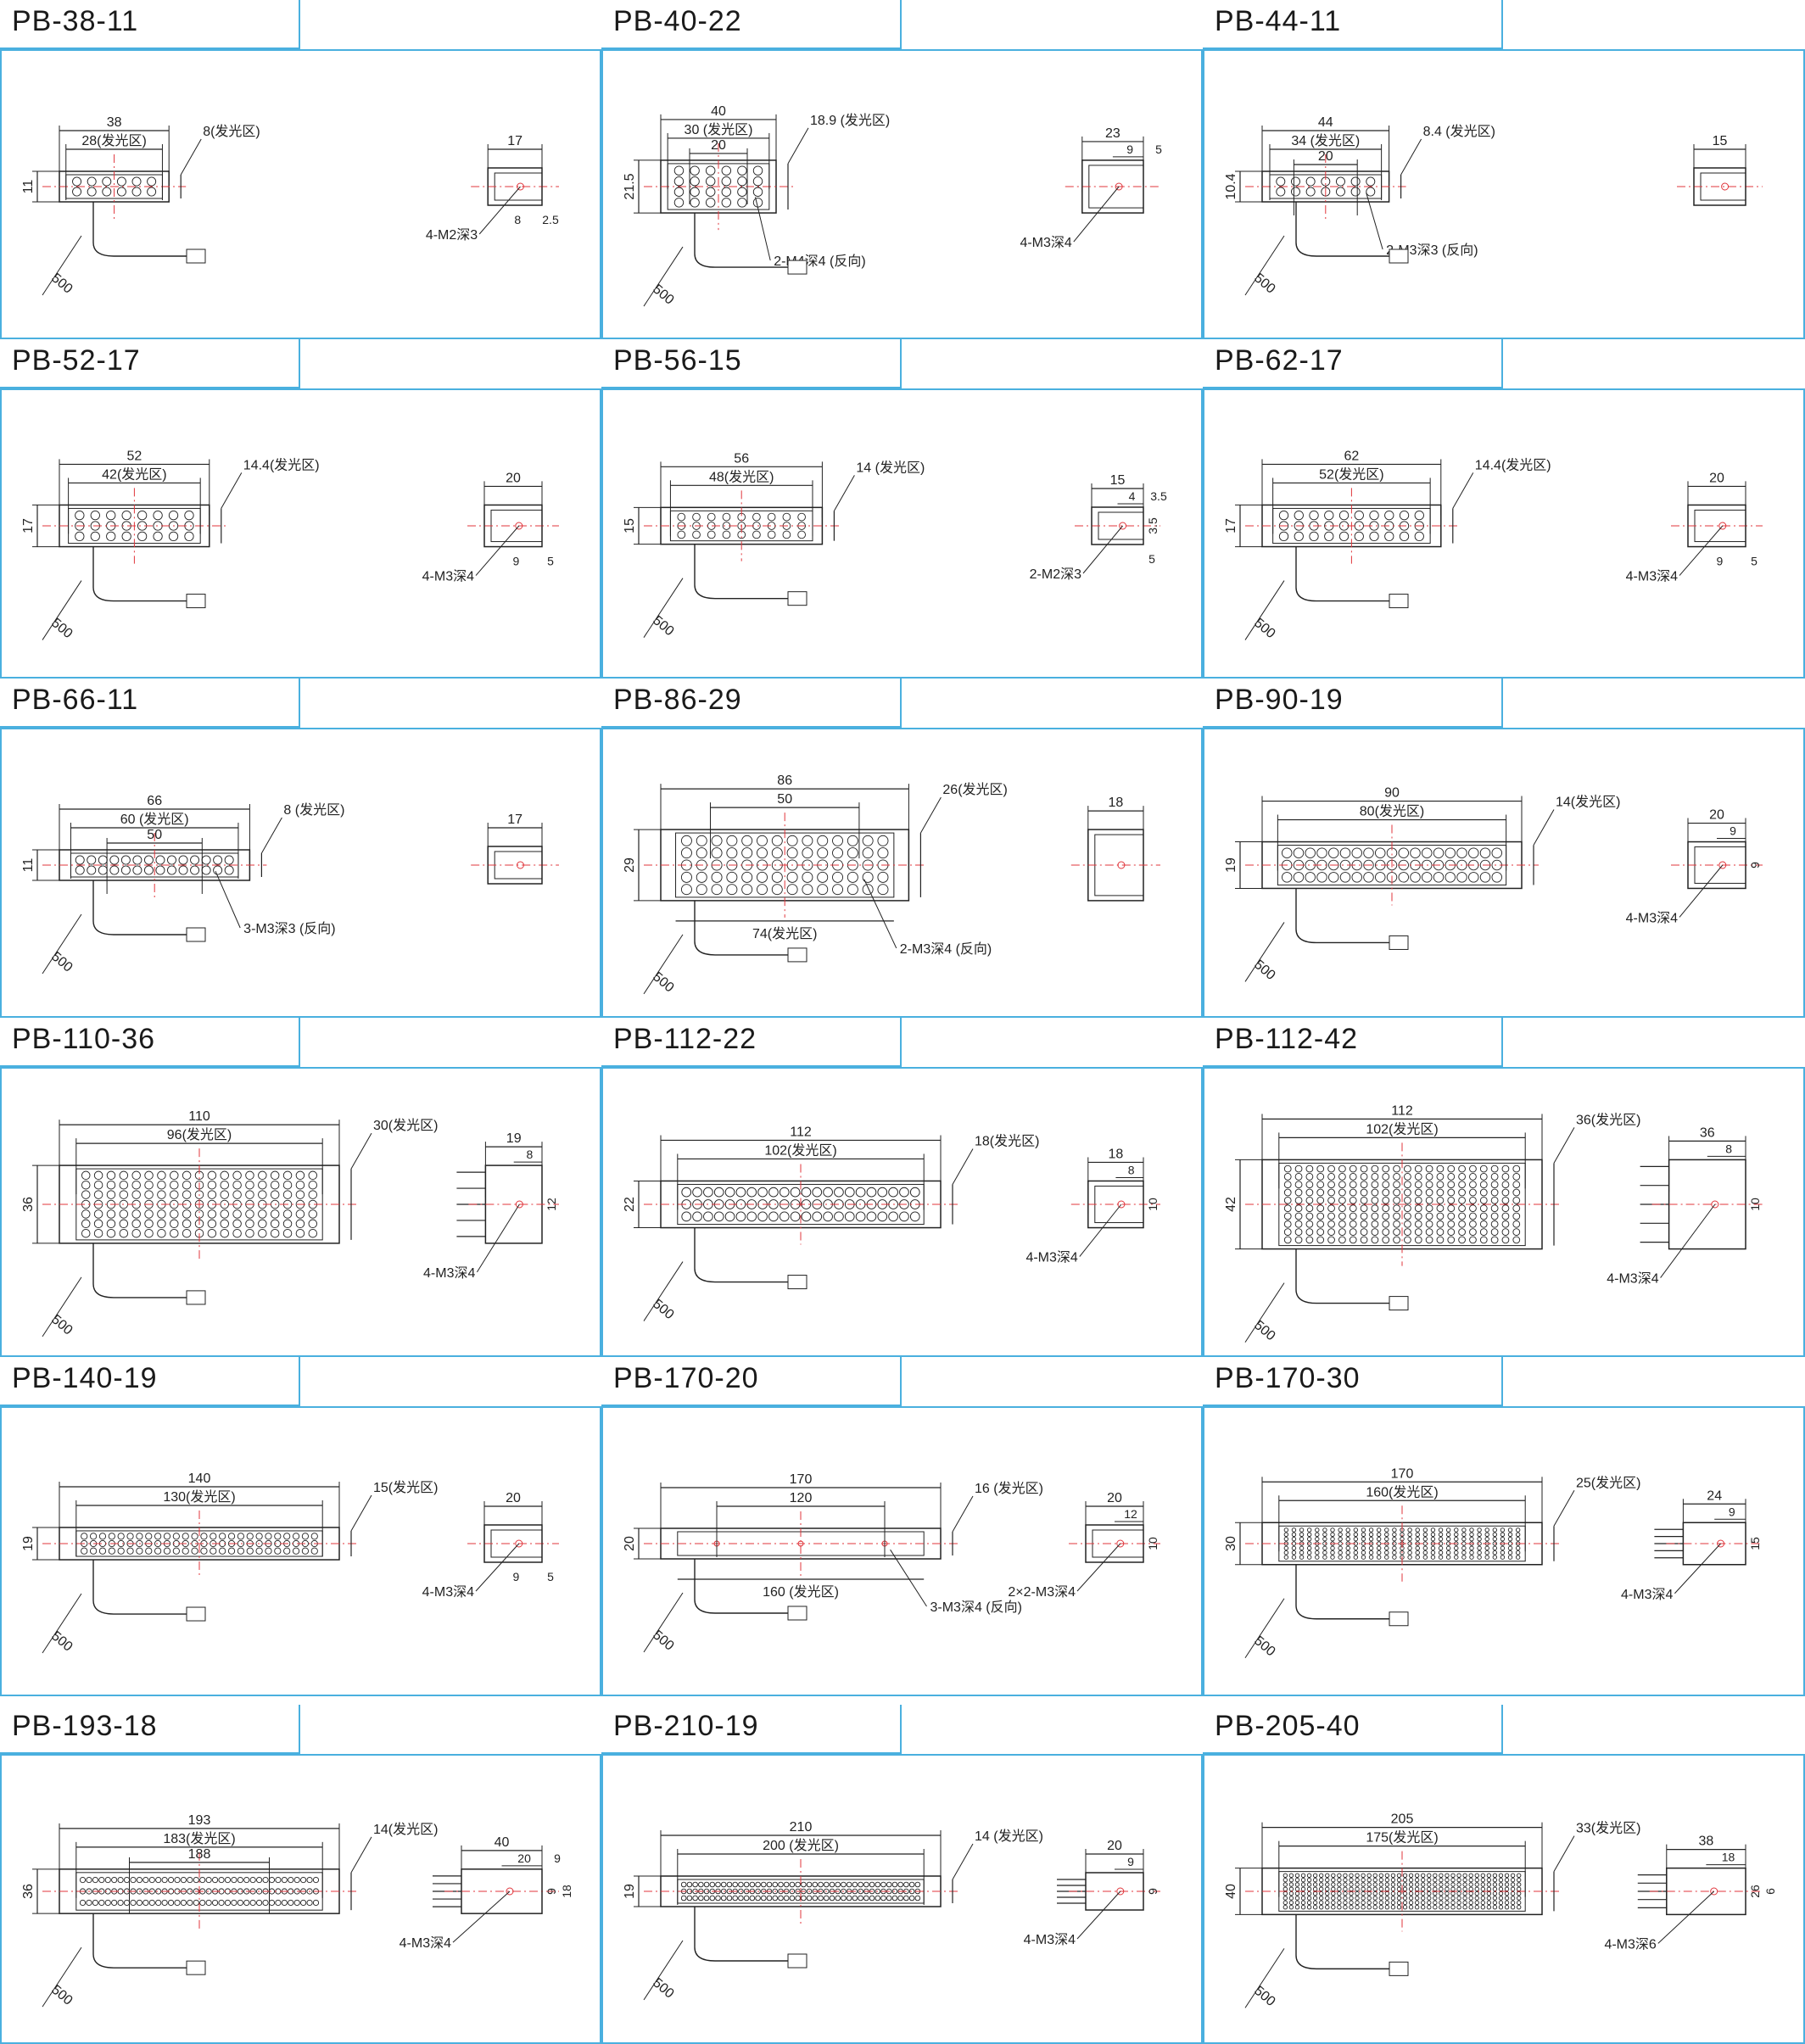 This screenshot has height=2044, width=1805. What do you see at coordinates (490, 1545) in the screenshot?
I see `side-view: 209 54-M3深4` at bounding box center [490, 1545].